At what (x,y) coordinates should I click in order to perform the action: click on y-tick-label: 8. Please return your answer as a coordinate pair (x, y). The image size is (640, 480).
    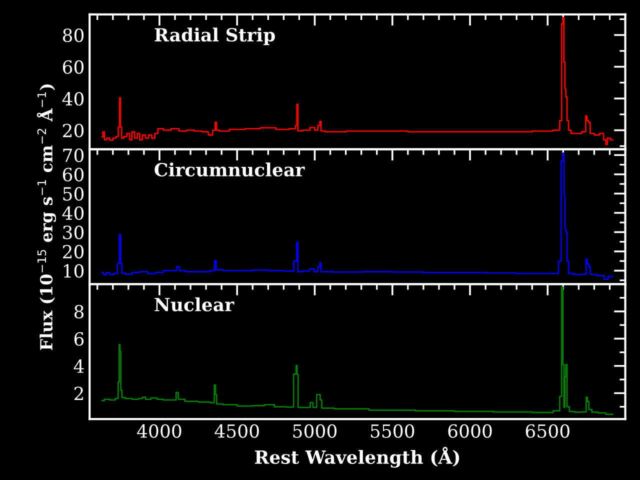
    Looking at the image, I should click on (79, 311).